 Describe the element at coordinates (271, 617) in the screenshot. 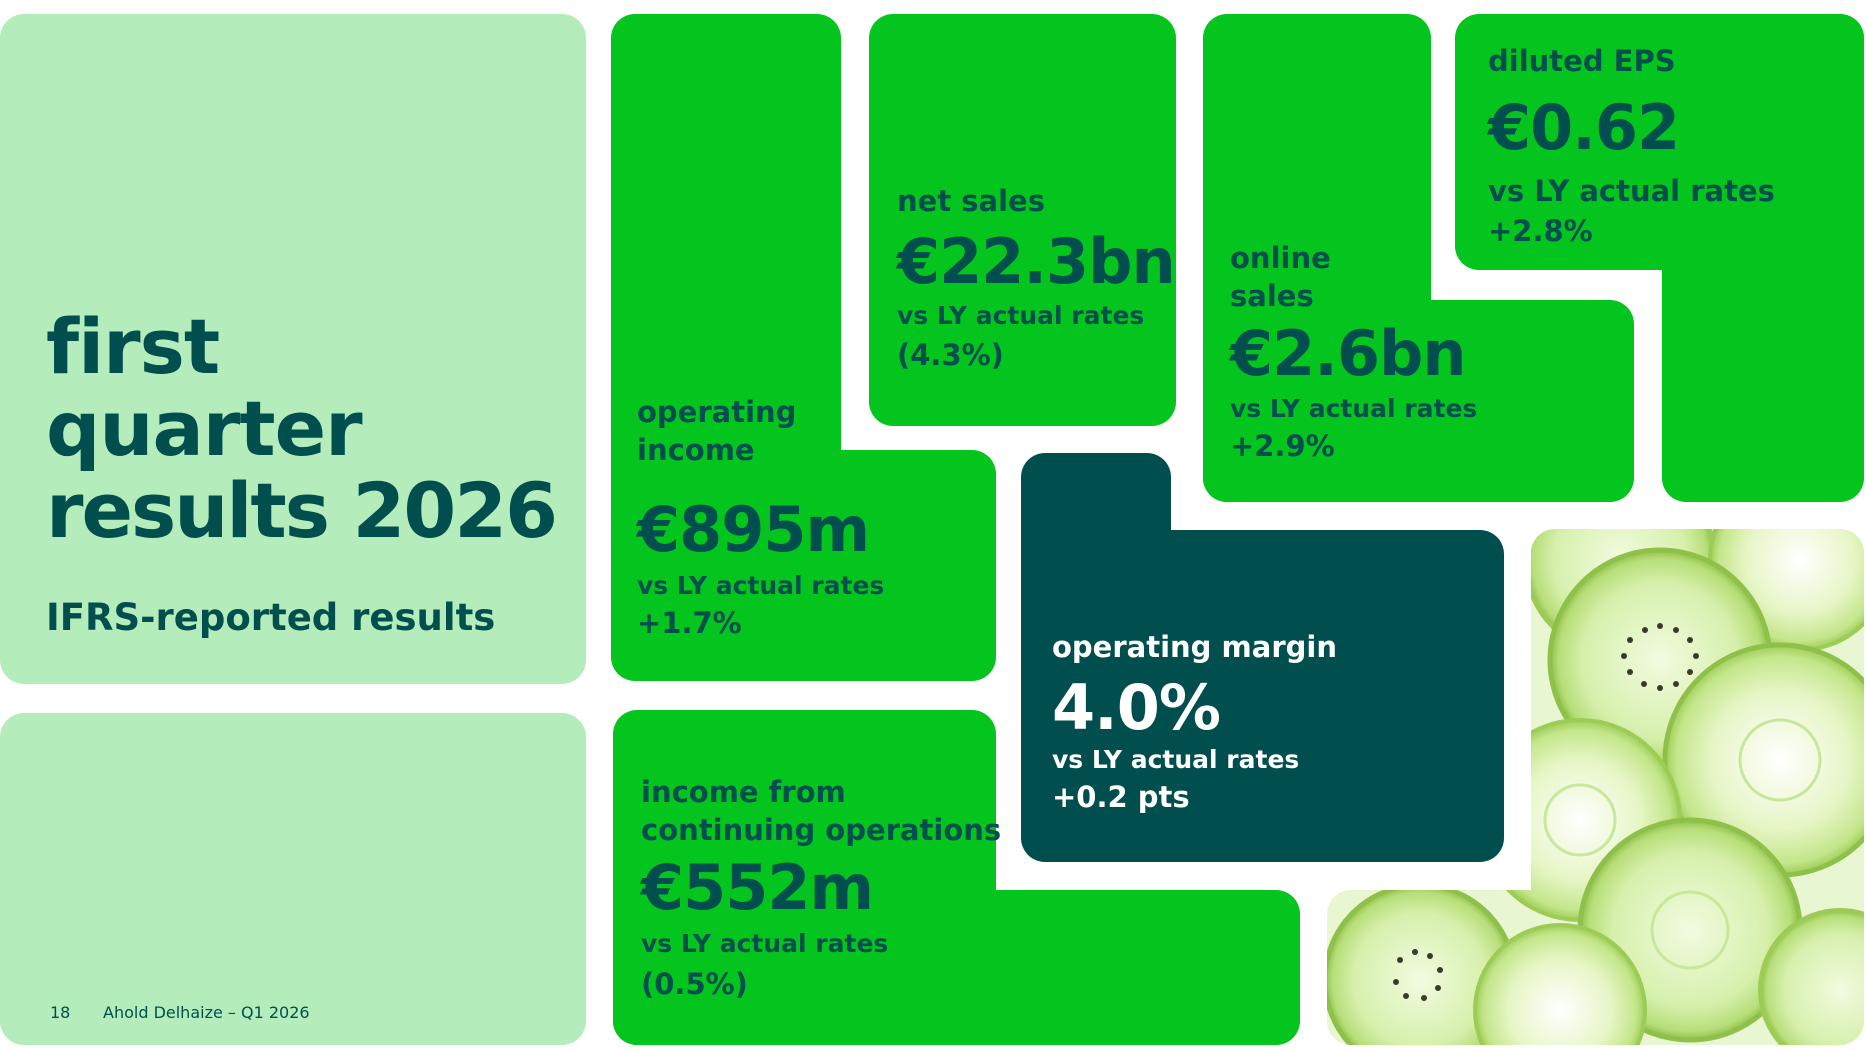

I see `page-subtitle: IFRS-reported results` at that location.